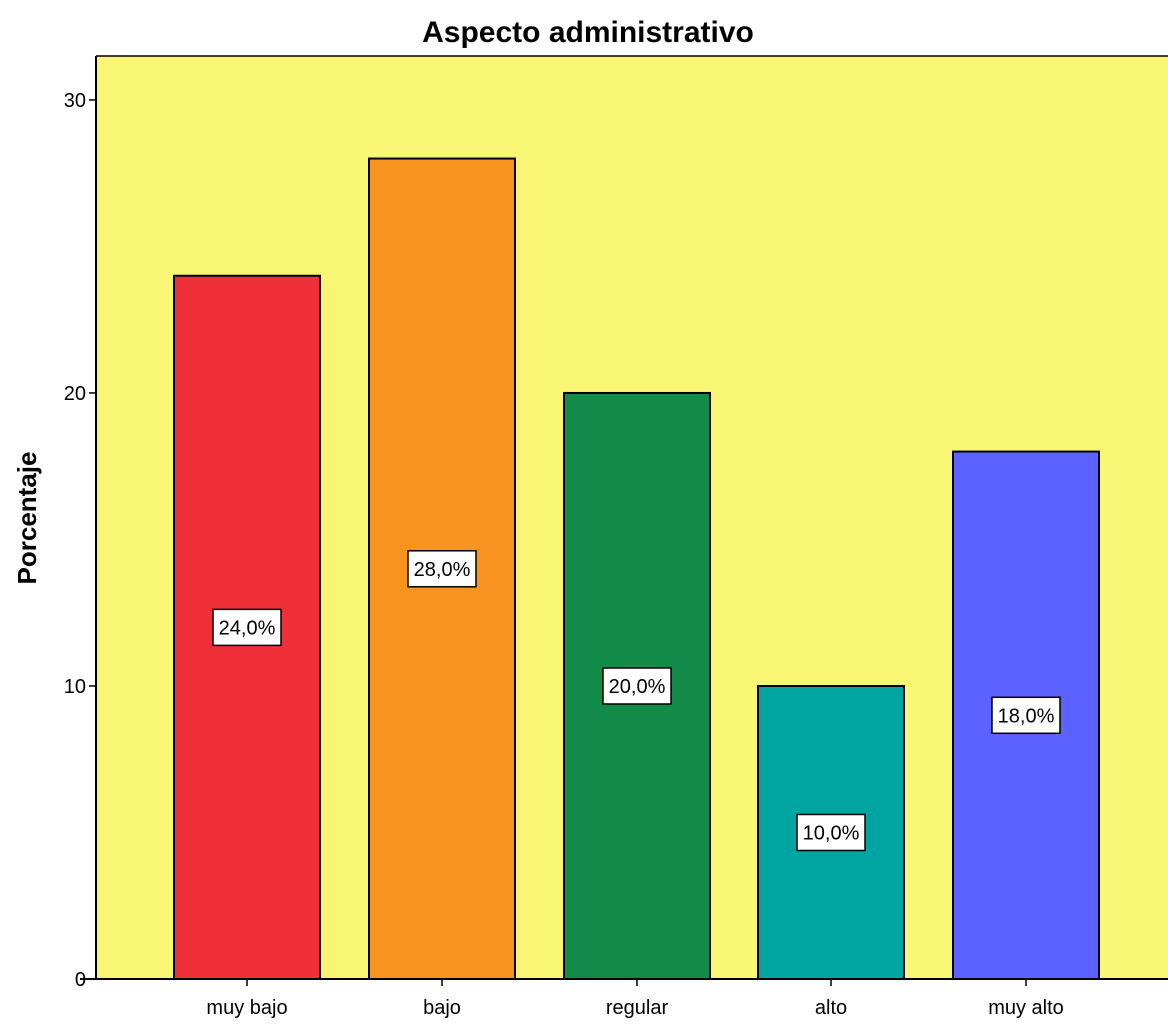  Describe the element at coordinates (75, 101) in the screenshot. I see `y-tick-label: 30` at that location.